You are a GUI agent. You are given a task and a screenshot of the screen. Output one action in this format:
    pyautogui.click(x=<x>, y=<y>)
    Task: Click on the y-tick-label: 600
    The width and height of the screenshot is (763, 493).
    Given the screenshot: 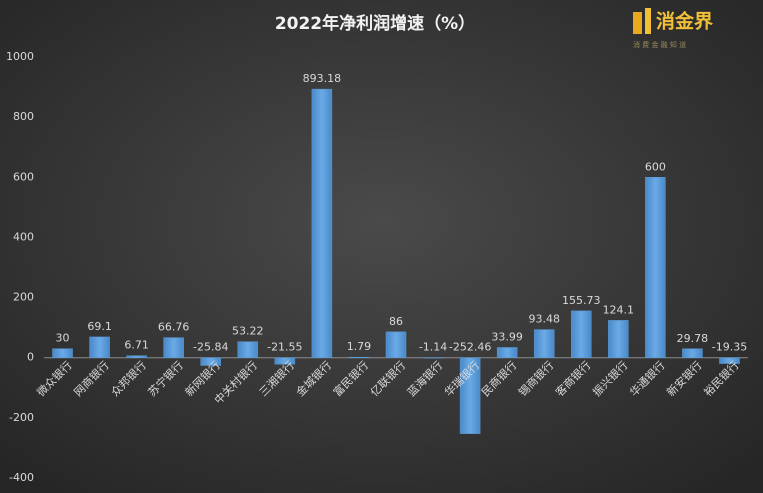 What is the action you would take?
    pyautogui.click(x=23, y=176)
    